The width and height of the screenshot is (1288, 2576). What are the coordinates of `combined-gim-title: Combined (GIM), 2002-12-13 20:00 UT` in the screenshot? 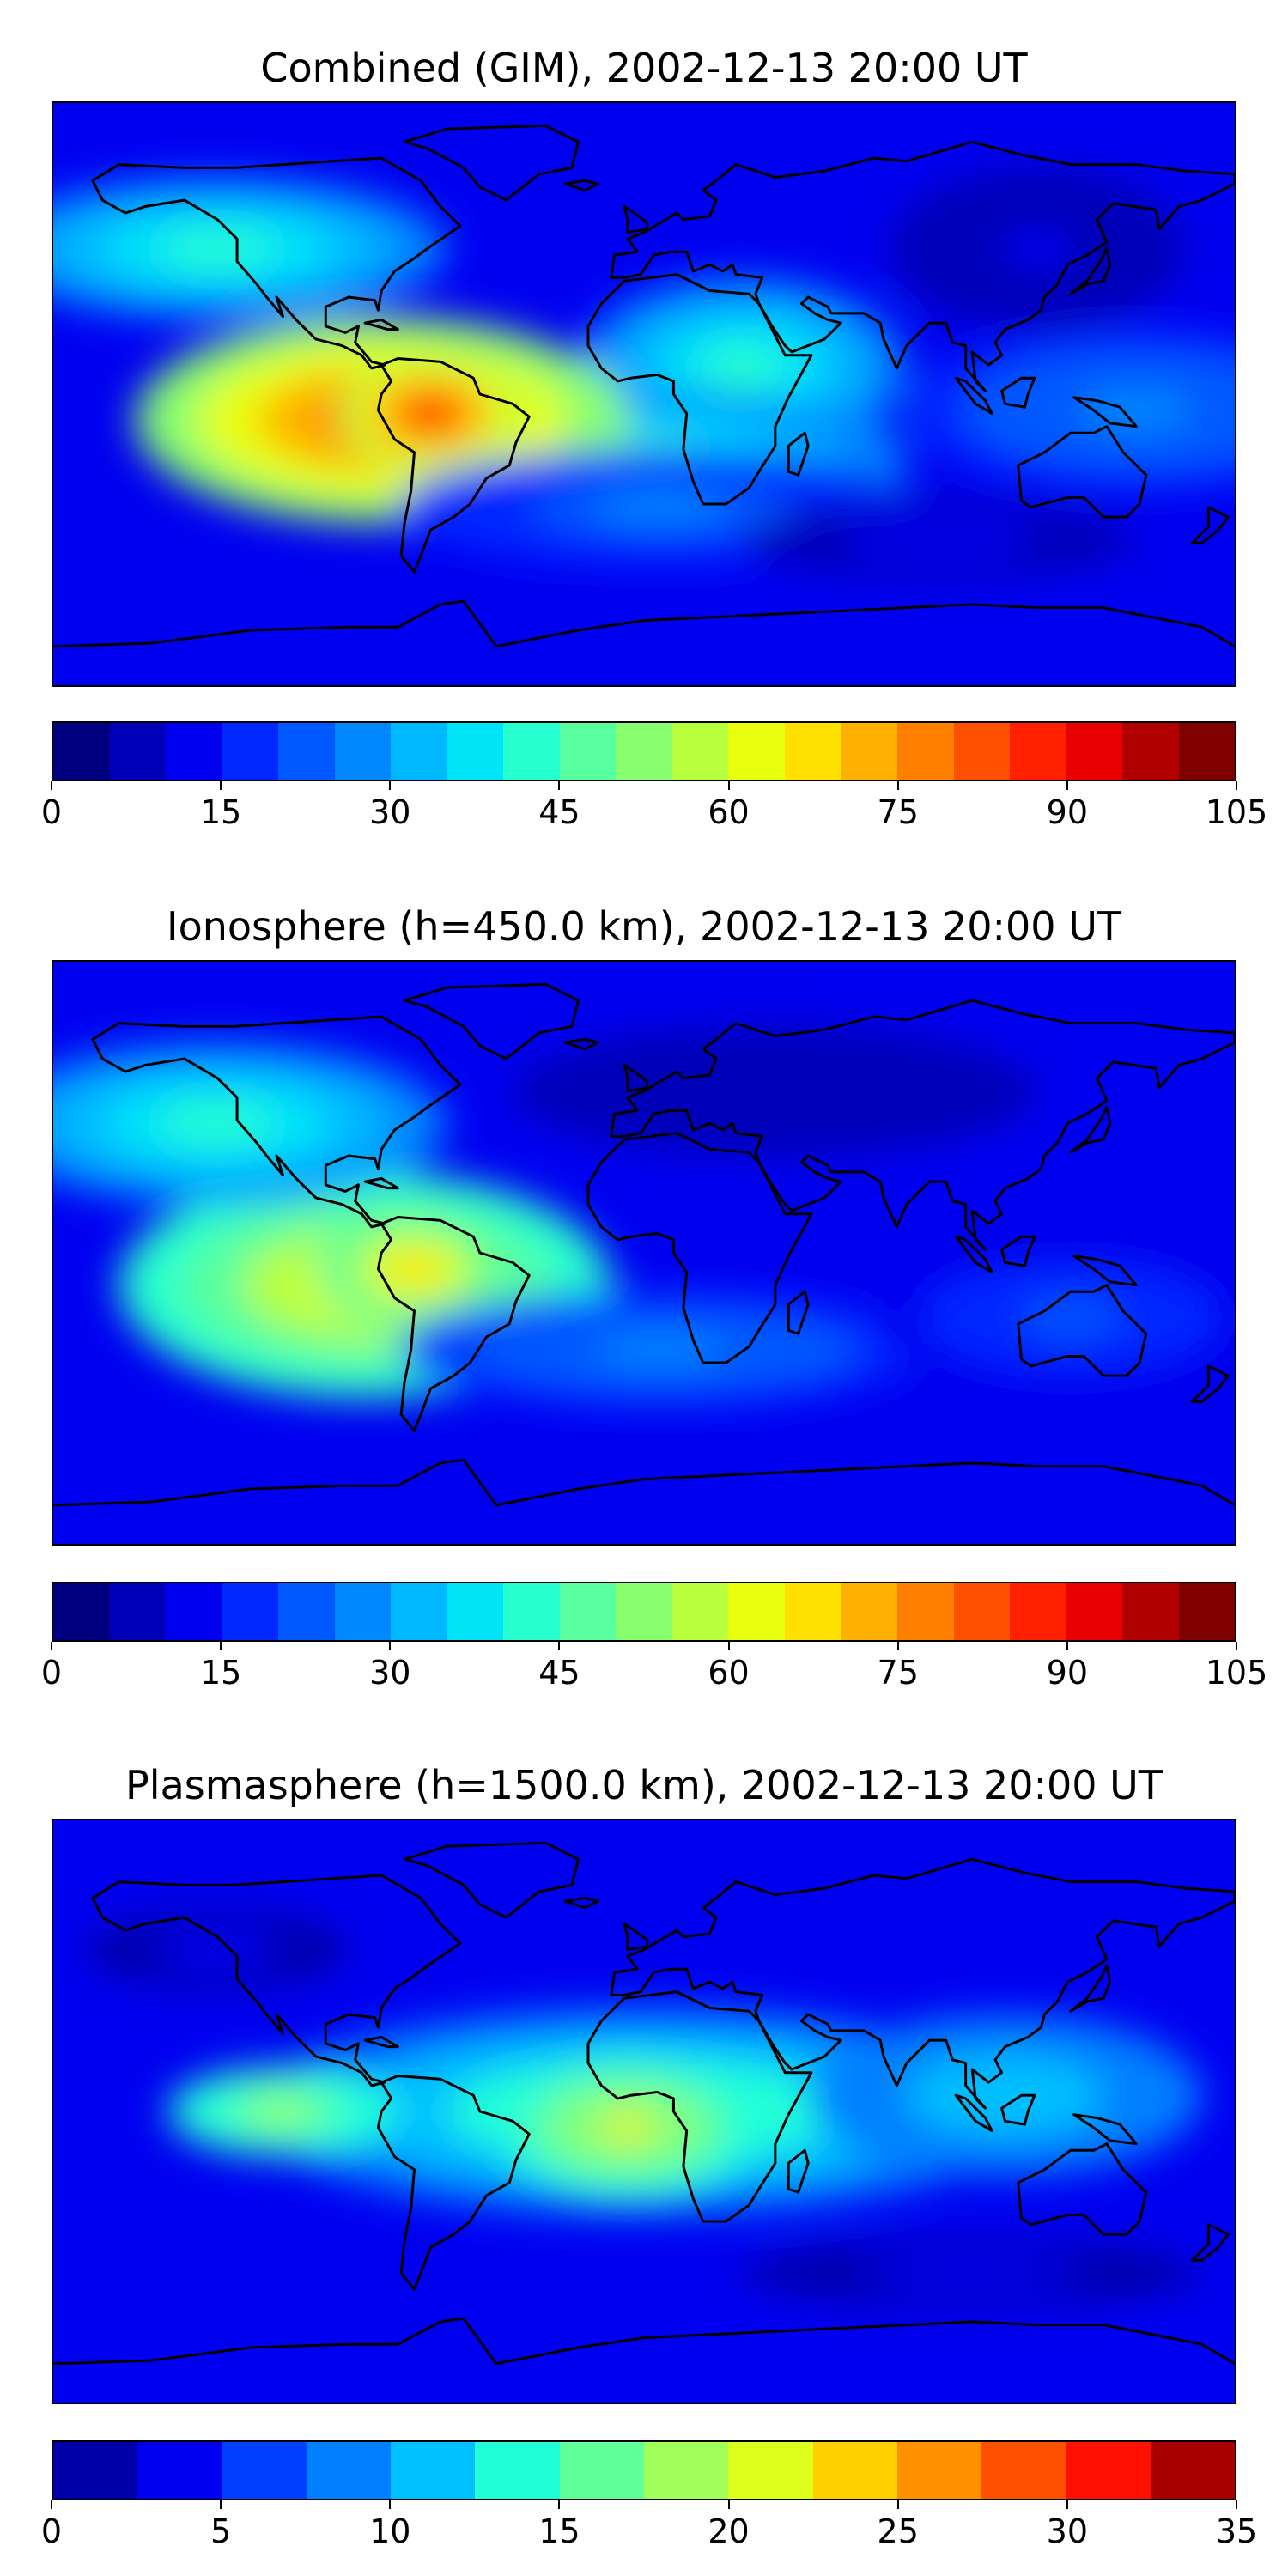 It's located at (644, 68).